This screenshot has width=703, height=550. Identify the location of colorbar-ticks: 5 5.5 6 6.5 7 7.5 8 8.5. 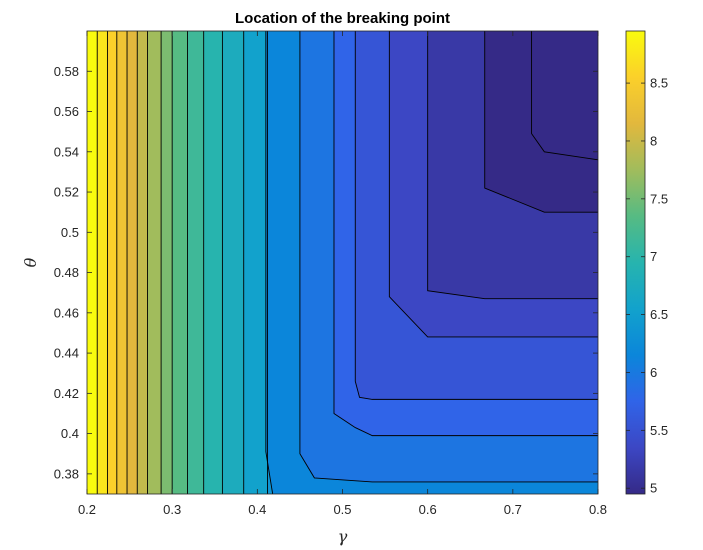
(647, 286).